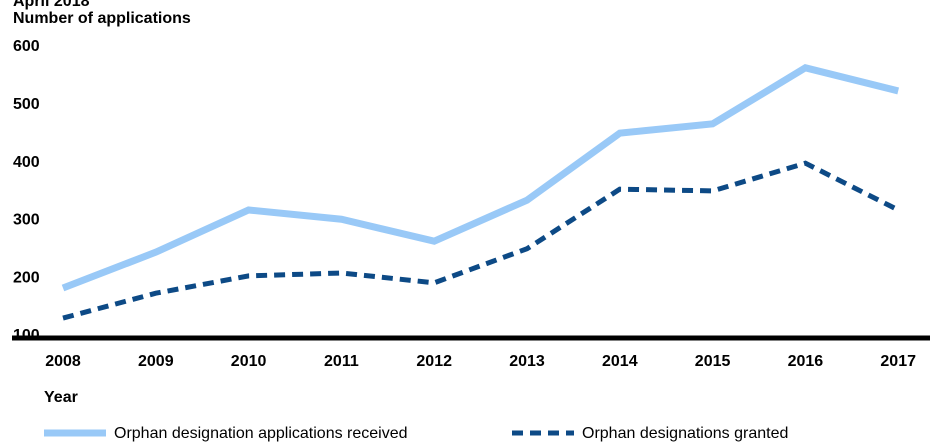 Image resolution: width=935 pixels, height=443 pixels. Describe the element at coordinates (51, 5) in the screenshot. I see `chart-title: April 2018` at that location.